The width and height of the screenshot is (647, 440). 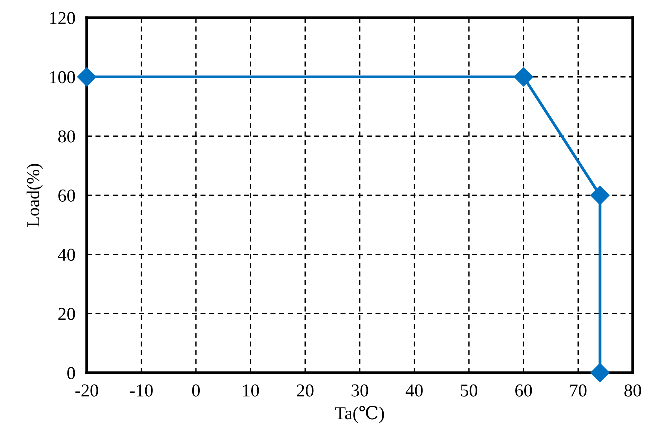 What do you see at coordinates (63, 77) in the screenshot?
I see `y-tick-label: 100` at bounding box center [63, 77].